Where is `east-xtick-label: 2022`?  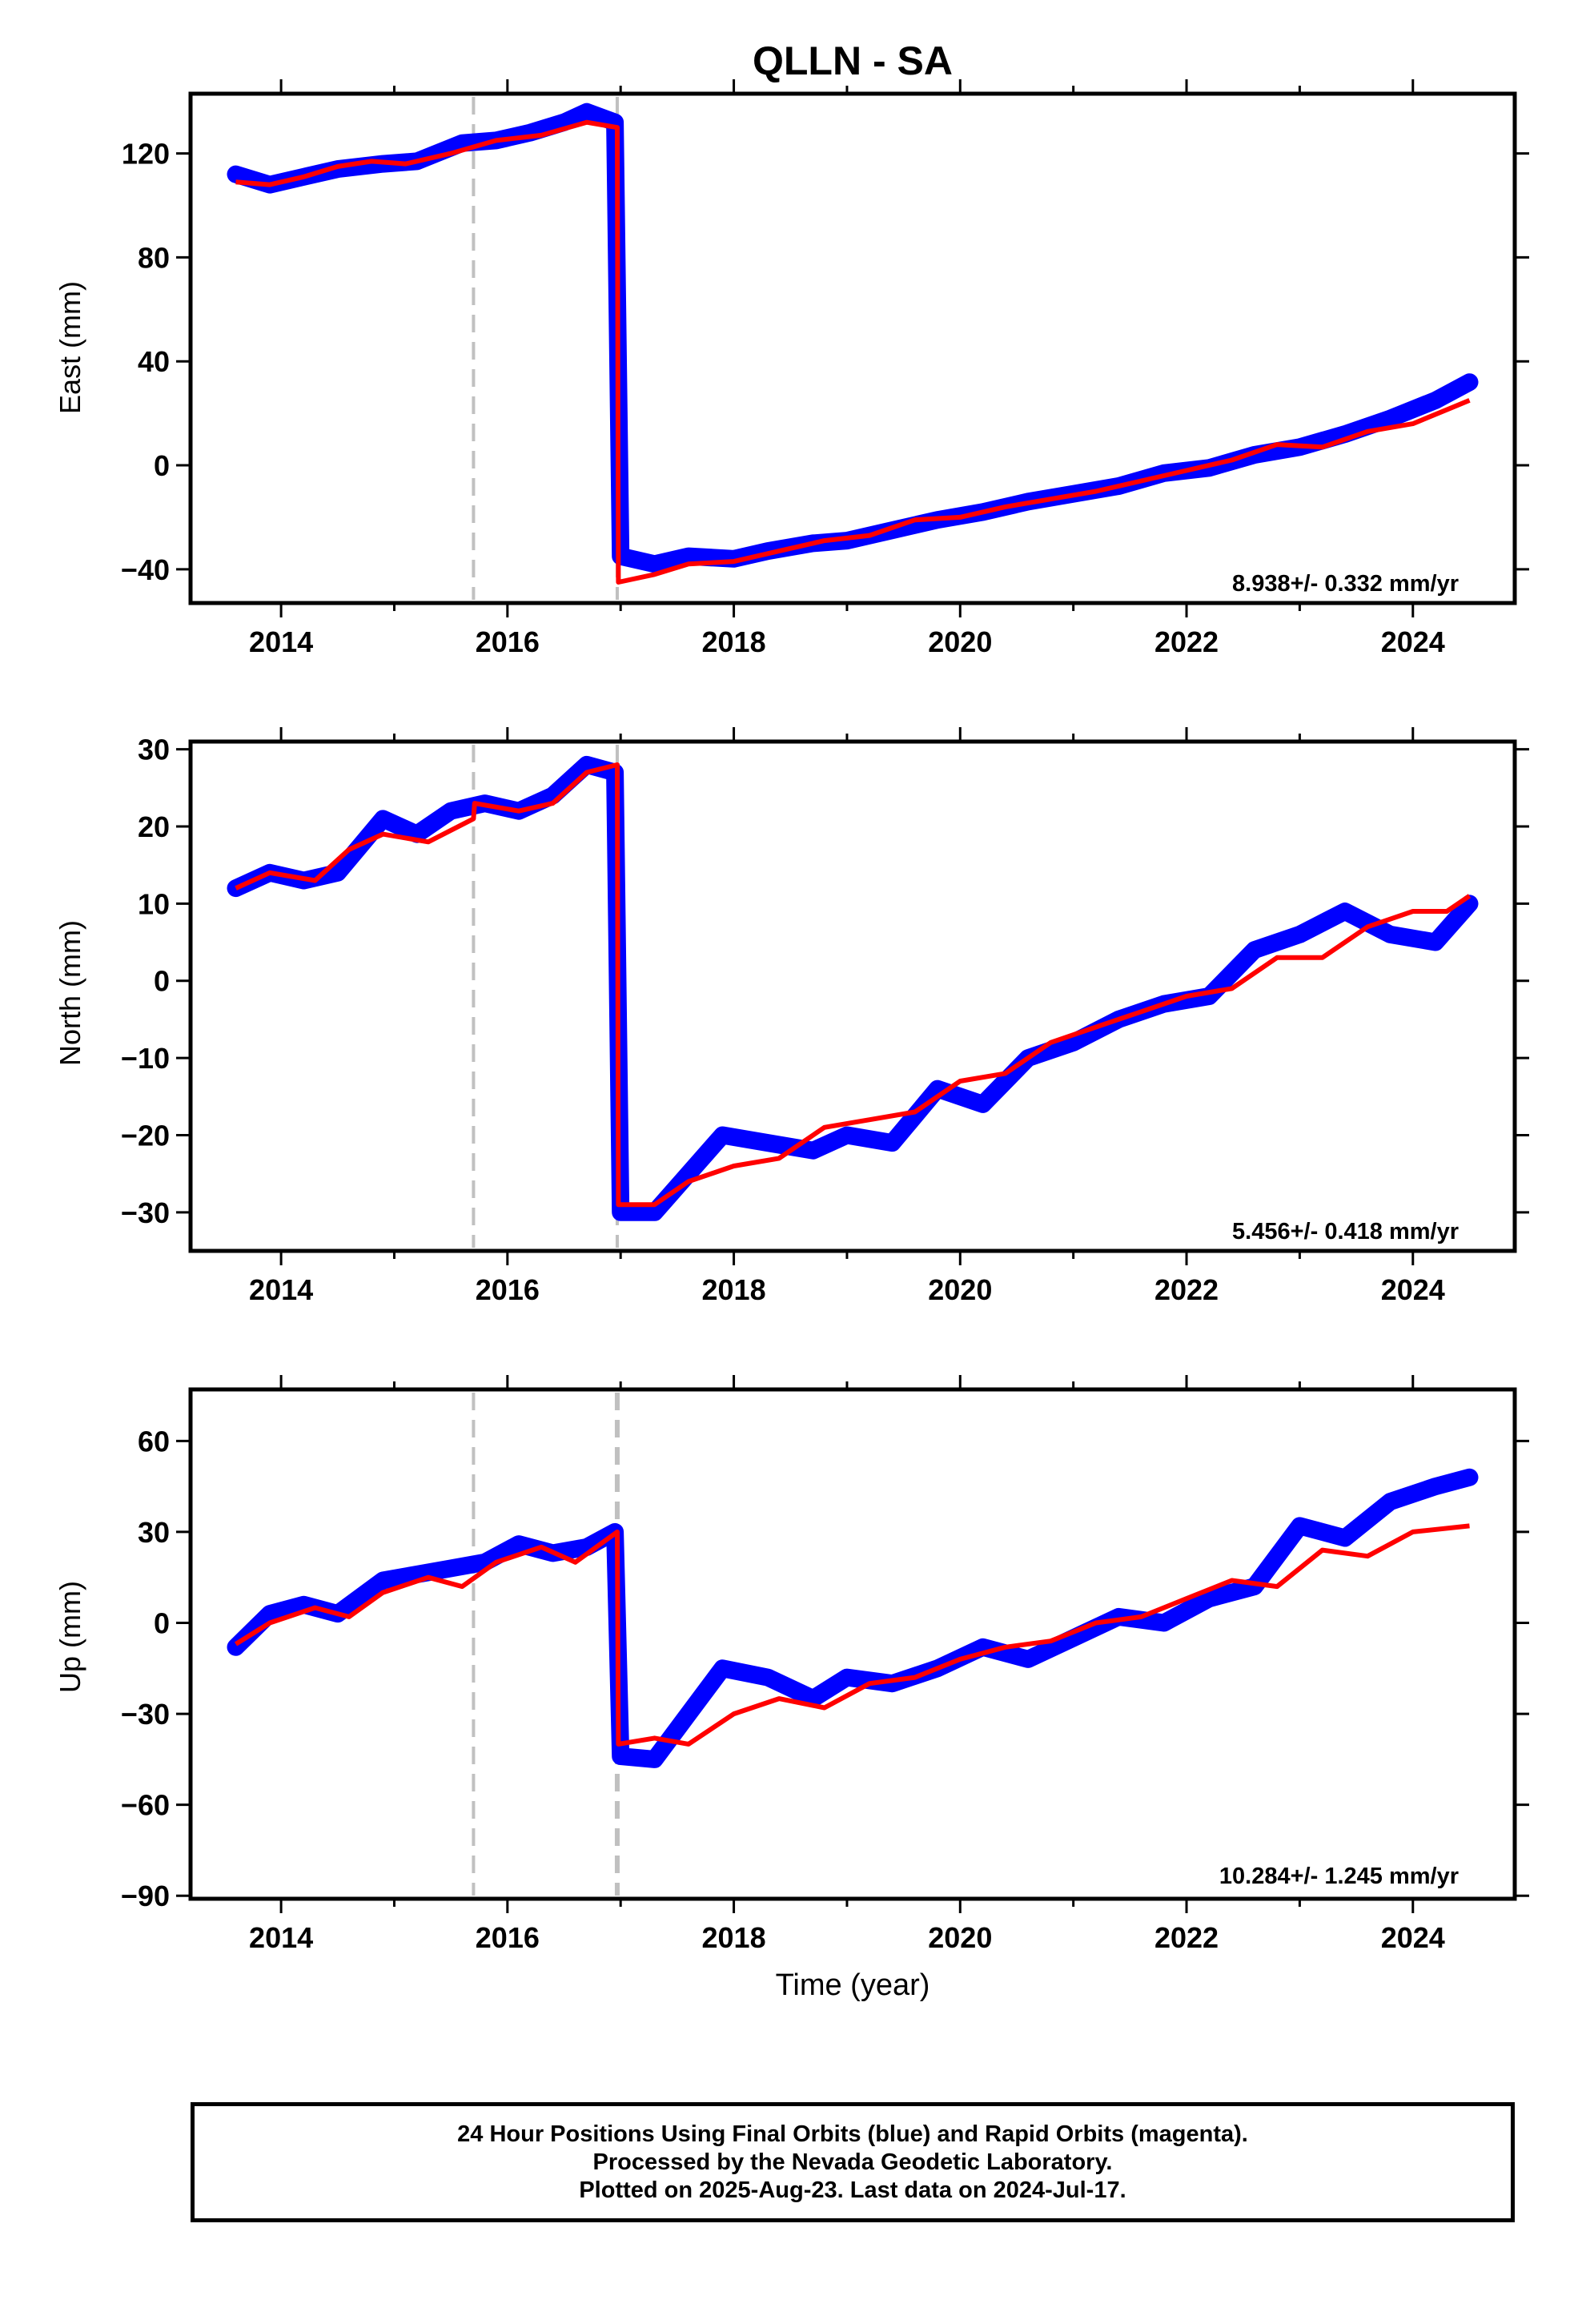
east-xtick-label: 2022 is located at coordinates (1187, 641).